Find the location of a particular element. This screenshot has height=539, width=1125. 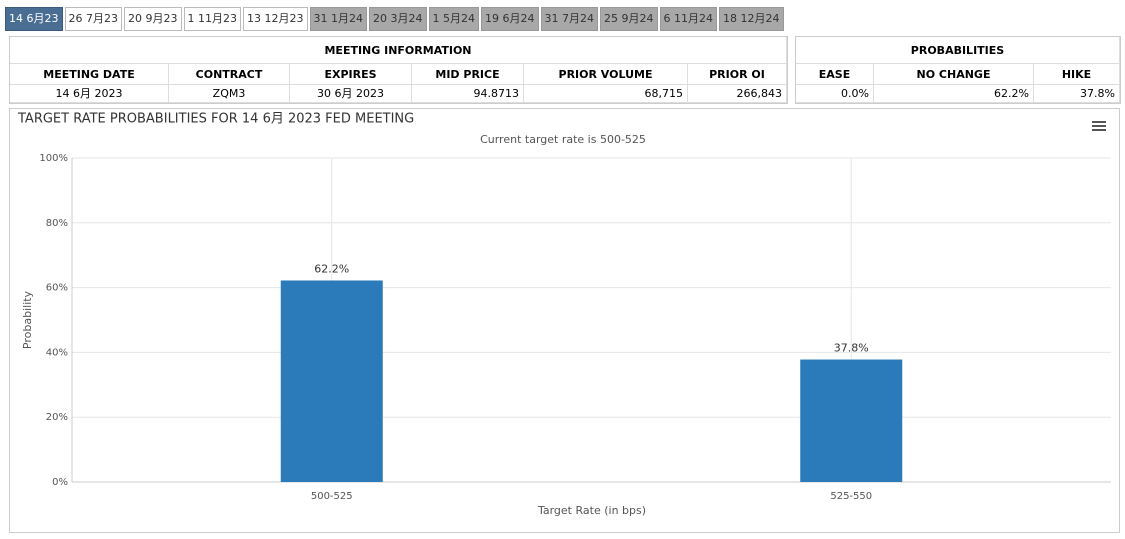

column-header: EASE is located at coordinates (835, 74).